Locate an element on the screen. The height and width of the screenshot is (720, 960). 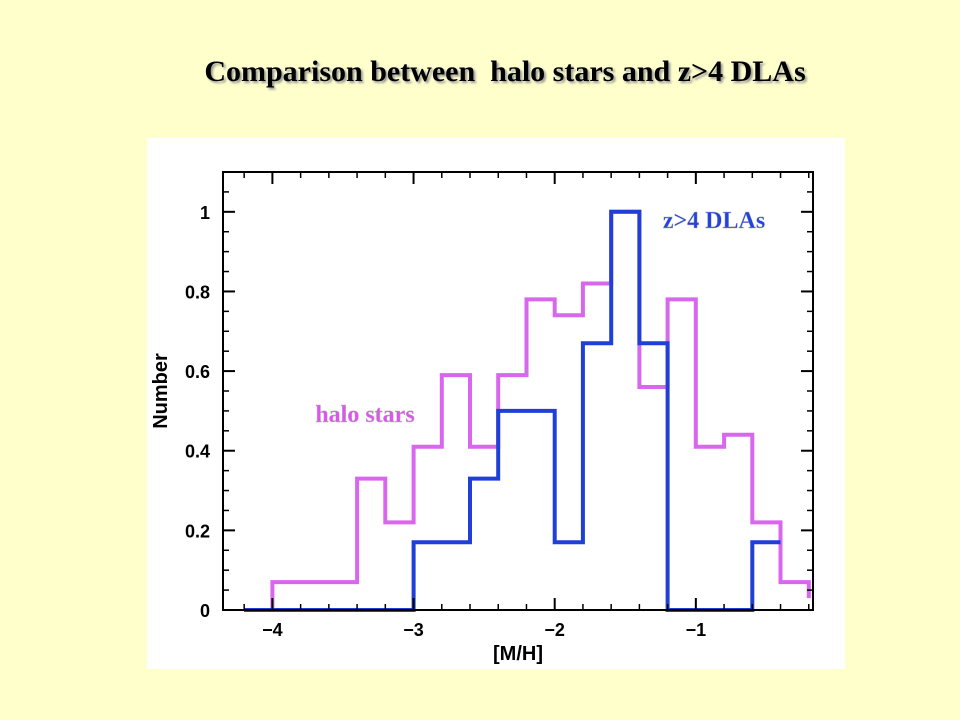
x-tick-label: −4 is located at coordinates (272, 630).